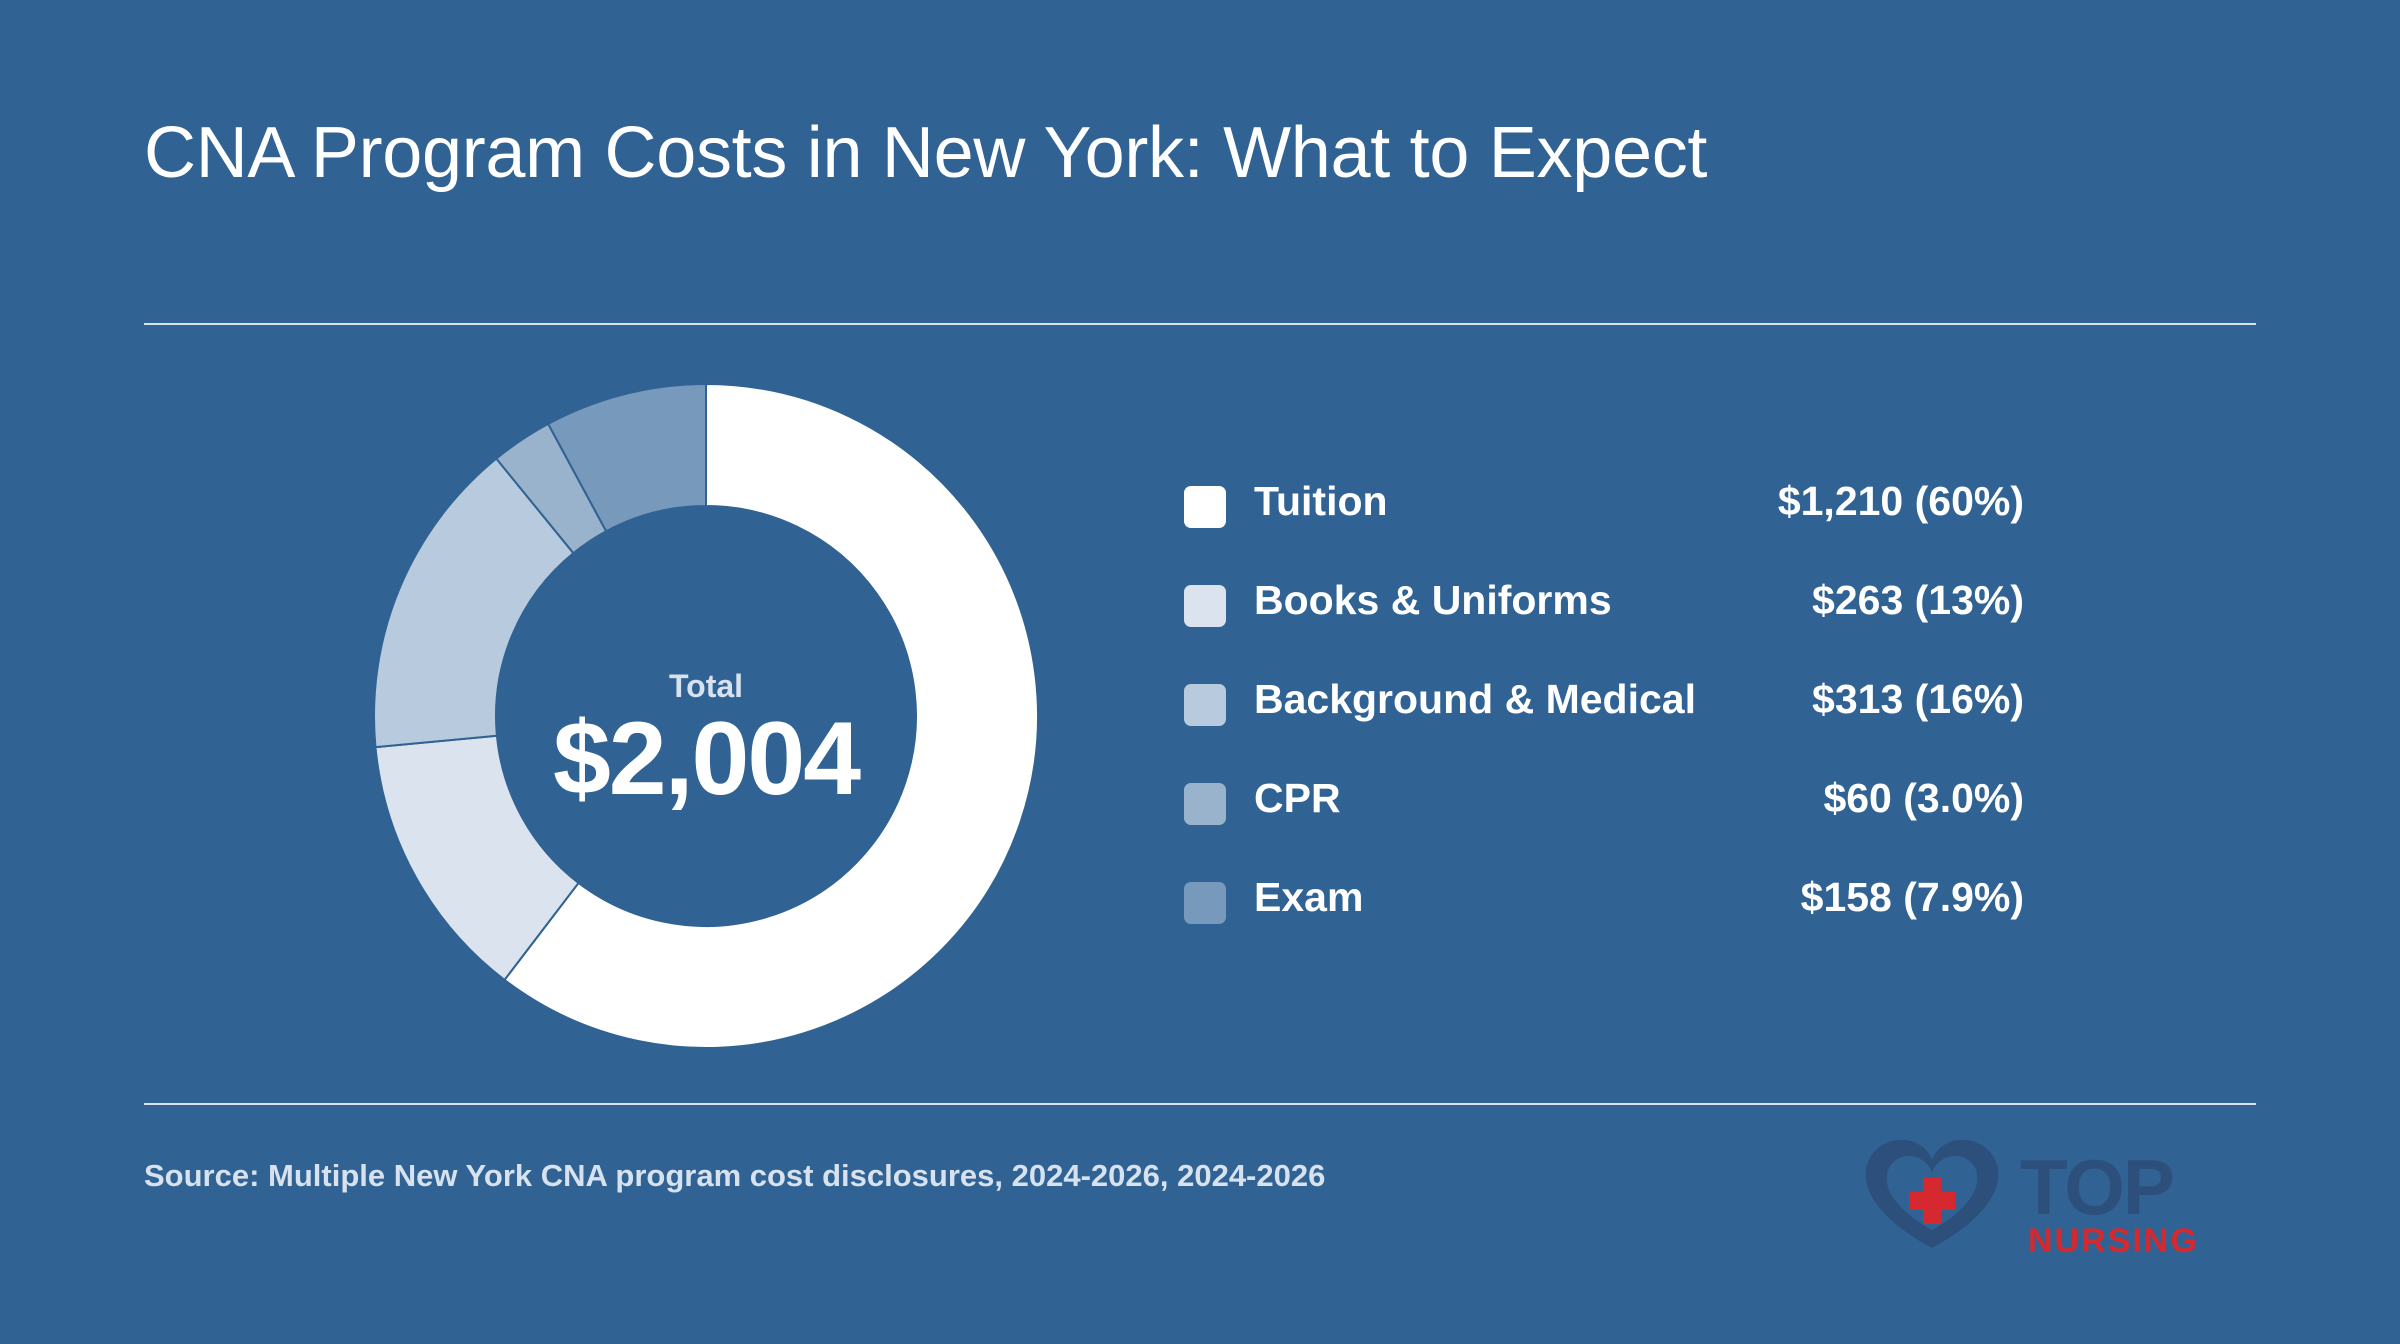  I want to click on legend-label: CPR, so click(1297, 798).